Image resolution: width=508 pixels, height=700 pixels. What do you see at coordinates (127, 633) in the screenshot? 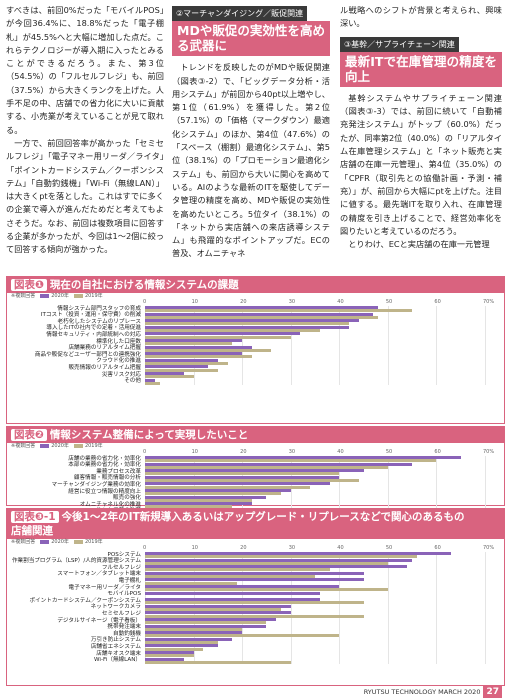
I see `category-label: 自動釣銭機` at bounding box center [127, 633].